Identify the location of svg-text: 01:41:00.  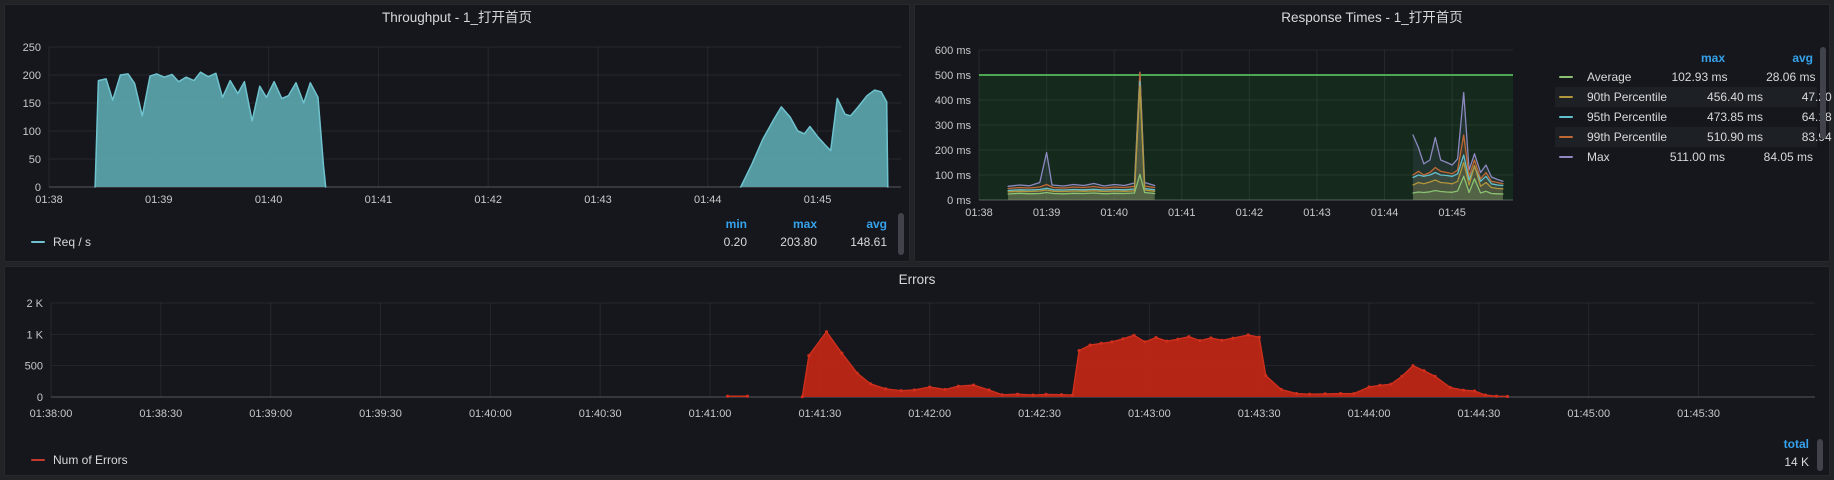
(710, 414).